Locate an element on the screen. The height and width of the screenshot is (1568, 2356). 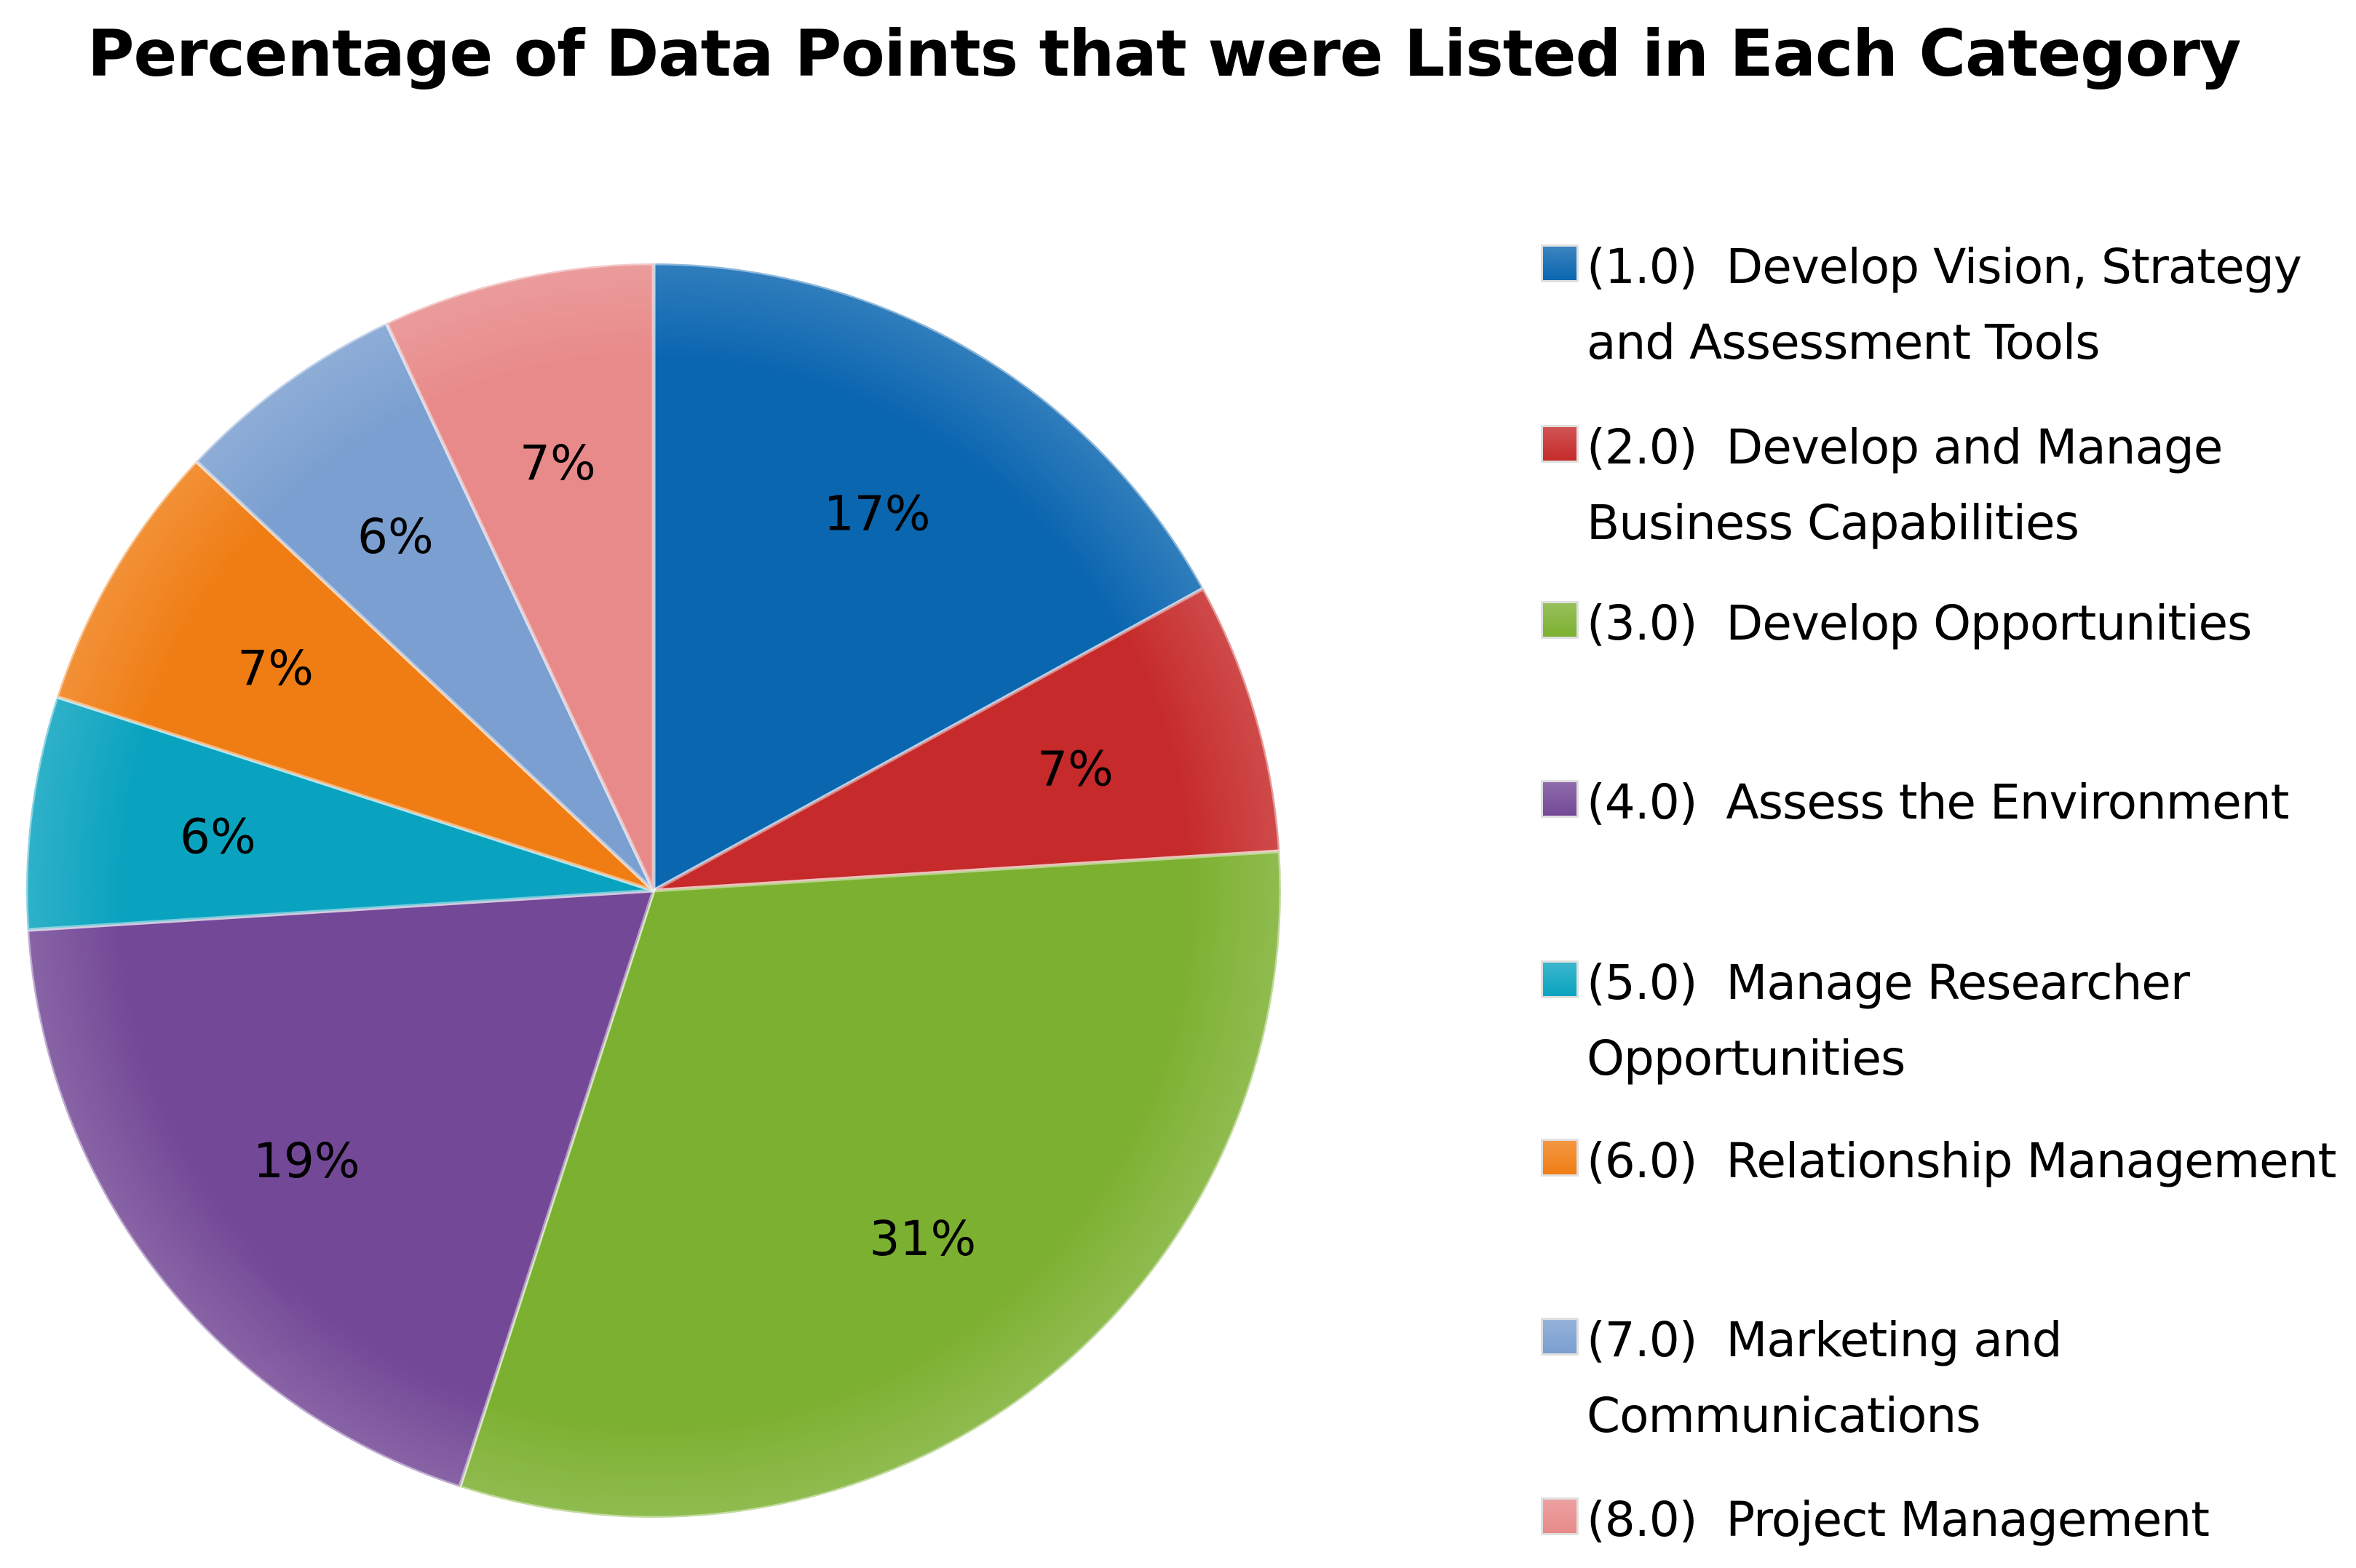
data-label-8: 7% is located at coordinates (558, 463).